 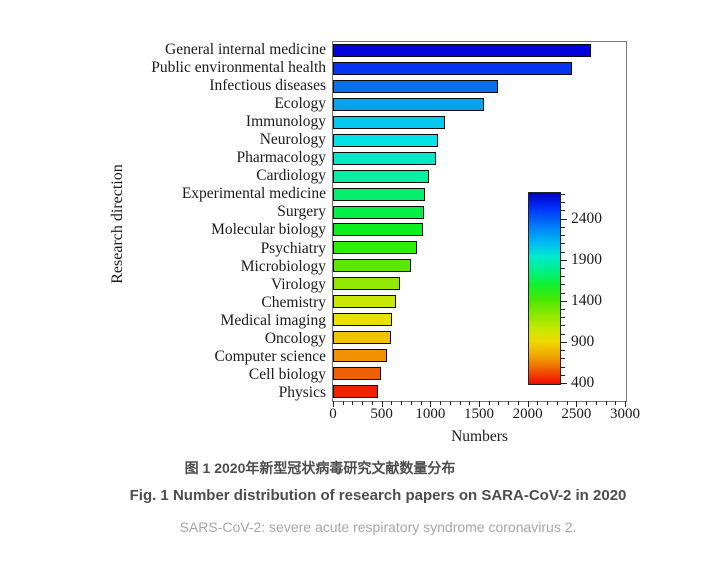 I want to click on bar-molecular-biology, so click(x=378, y=230).